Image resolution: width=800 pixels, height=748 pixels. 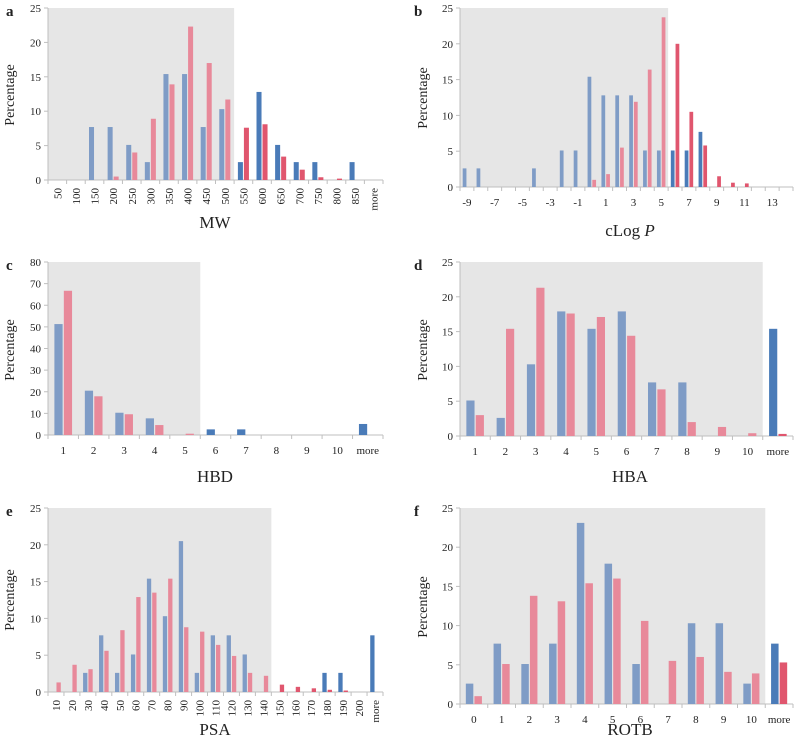 I want to click on x-tick-label: 250, so click(x=133, y=196).